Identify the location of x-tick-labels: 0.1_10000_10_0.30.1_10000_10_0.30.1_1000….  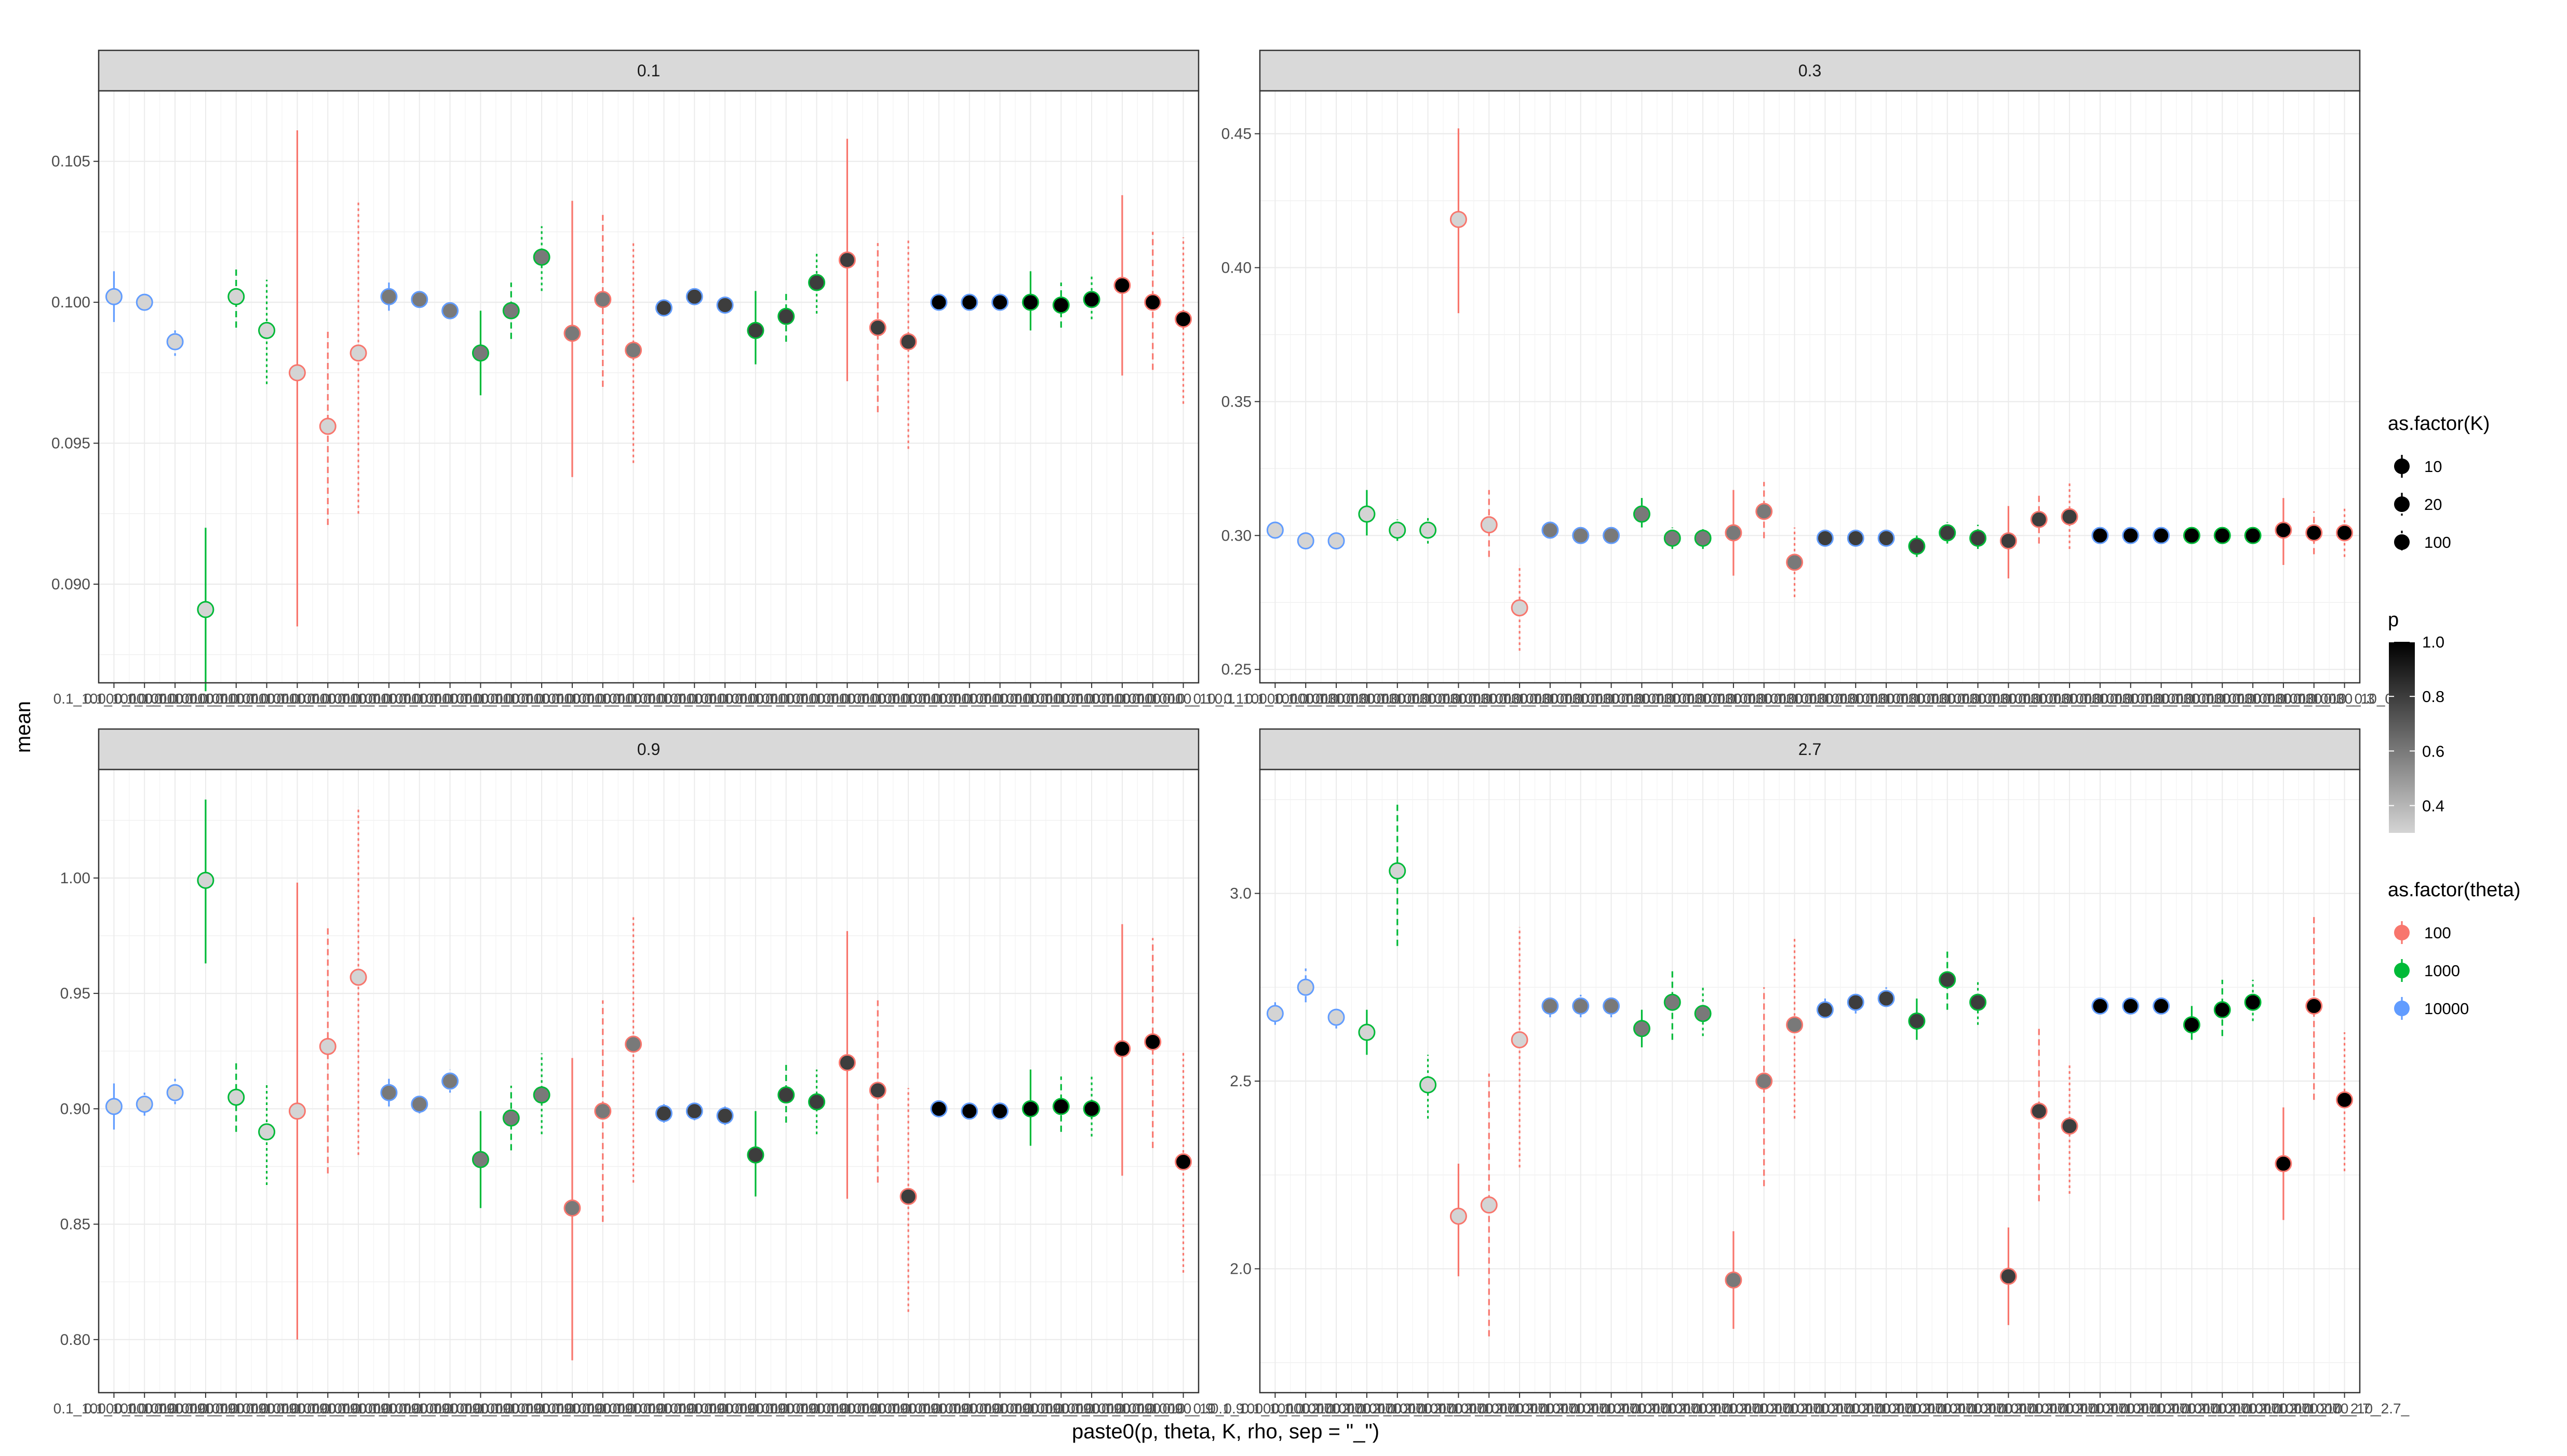
(1810, 699).